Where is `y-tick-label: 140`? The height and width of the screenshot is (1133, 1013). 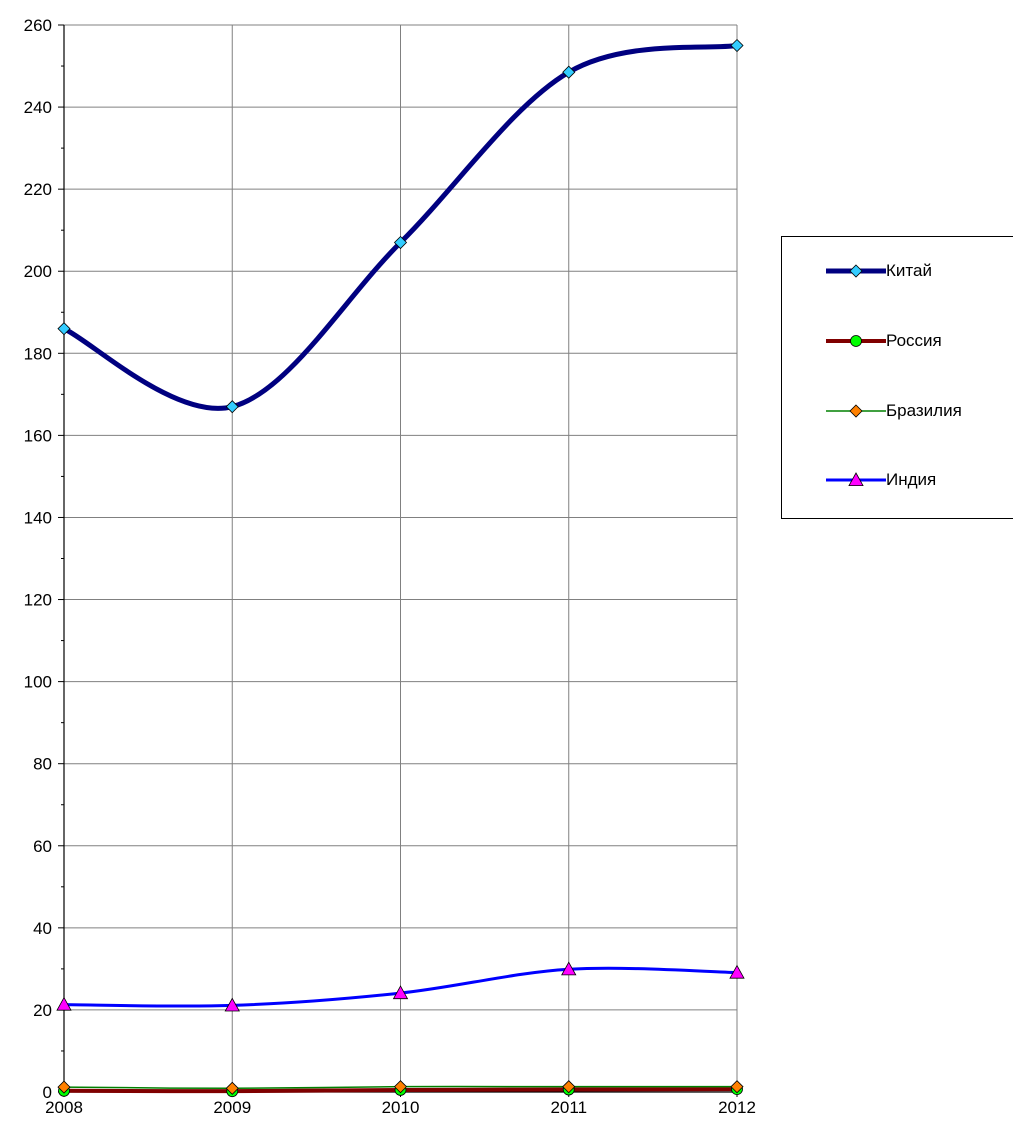 y-tick-label: 140 is located at coordinates (38, 517).